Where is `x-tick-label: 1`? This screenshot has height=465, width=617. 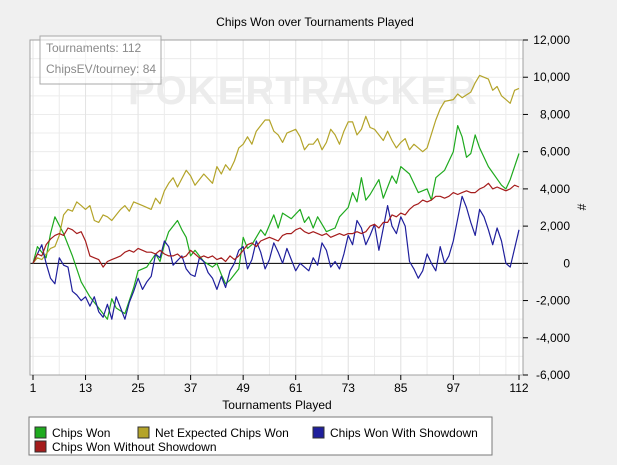 x-tick-label: 1 is located at coordinates (33, 388).